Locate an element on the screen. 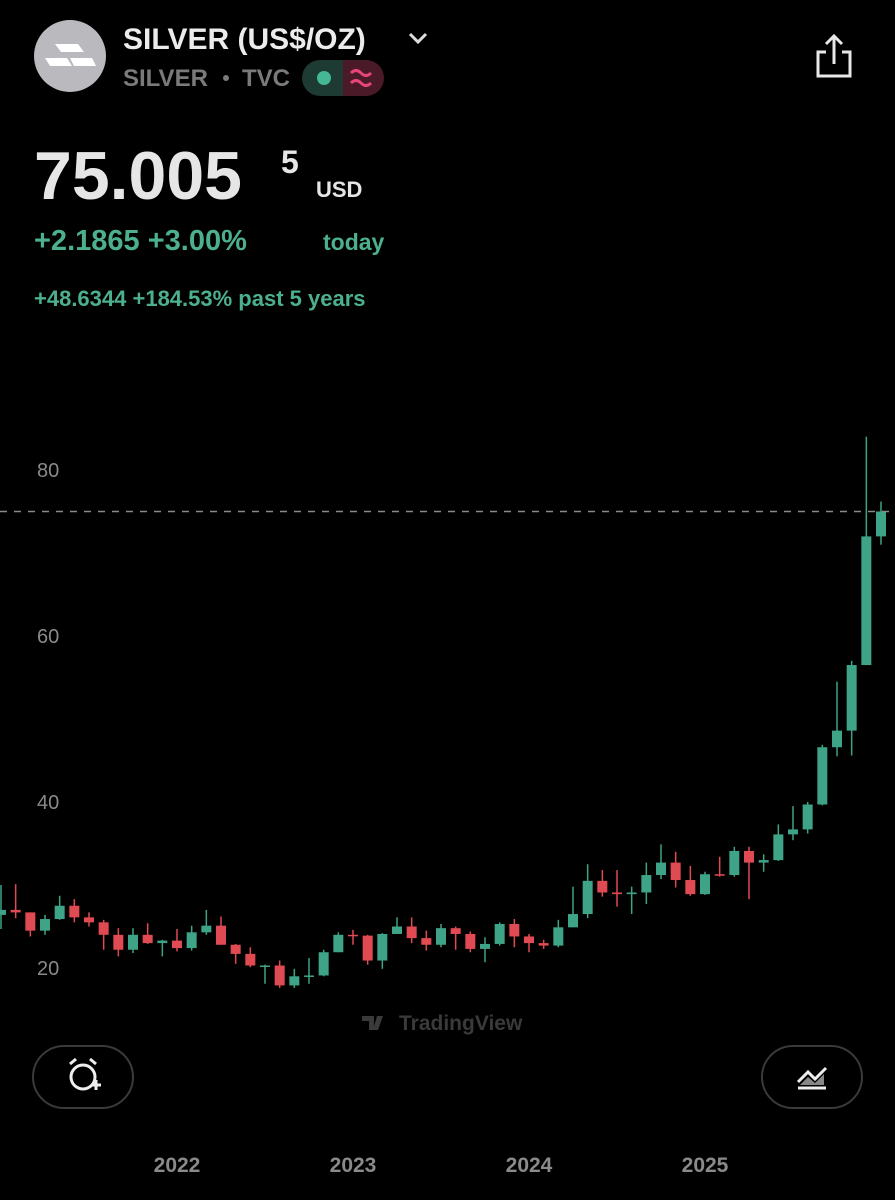  exchange-name: TVC is located at coordinates (266, 78).